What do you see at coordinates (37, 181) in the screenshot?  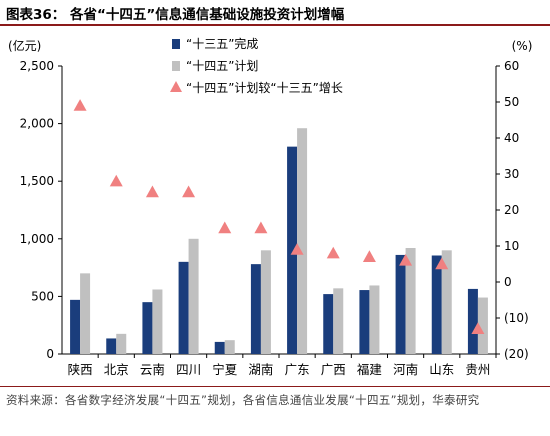 I see `y-tick-left-label: 1,500` at bounding box center [37, 181].